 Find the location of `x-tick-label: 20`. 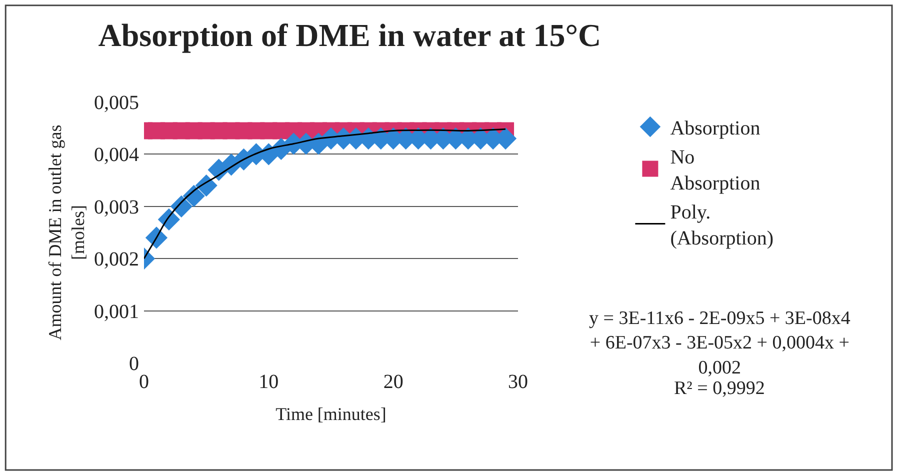

x-tick-label: 20 is located at coordinates (393, 382).